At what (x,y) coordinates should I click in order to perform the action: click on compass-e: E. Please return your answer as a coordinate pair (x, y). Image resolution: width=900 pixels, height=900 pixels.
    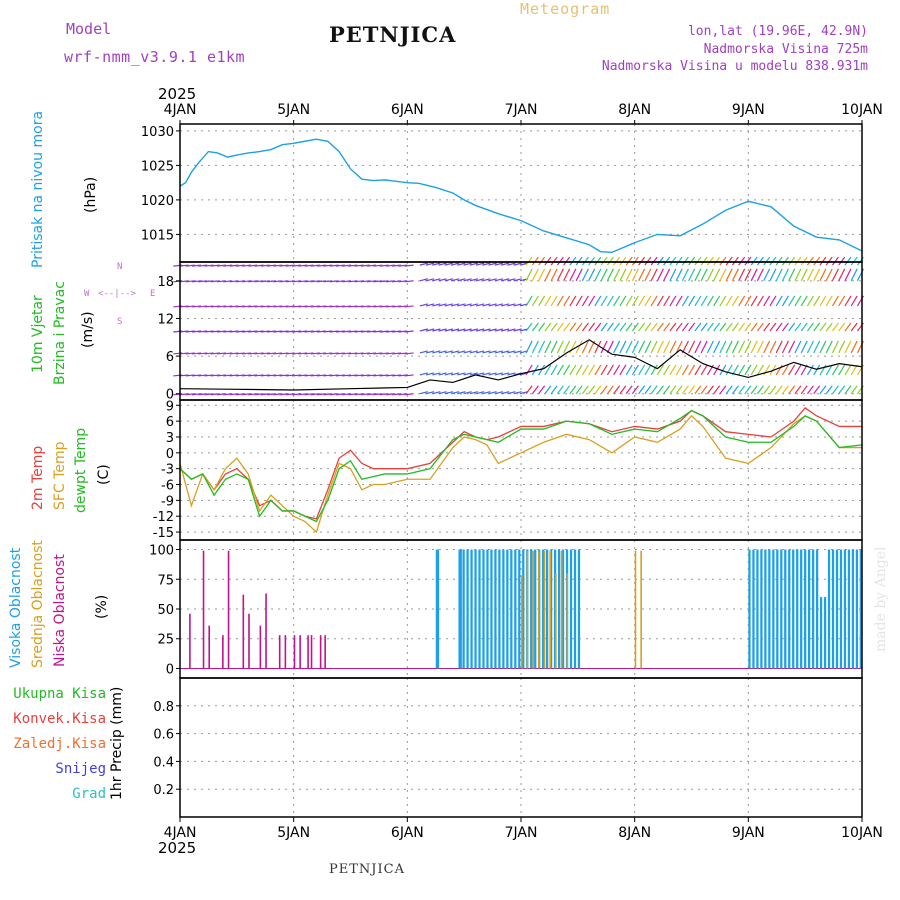
    Looking at the image, I should click on (153, 294).